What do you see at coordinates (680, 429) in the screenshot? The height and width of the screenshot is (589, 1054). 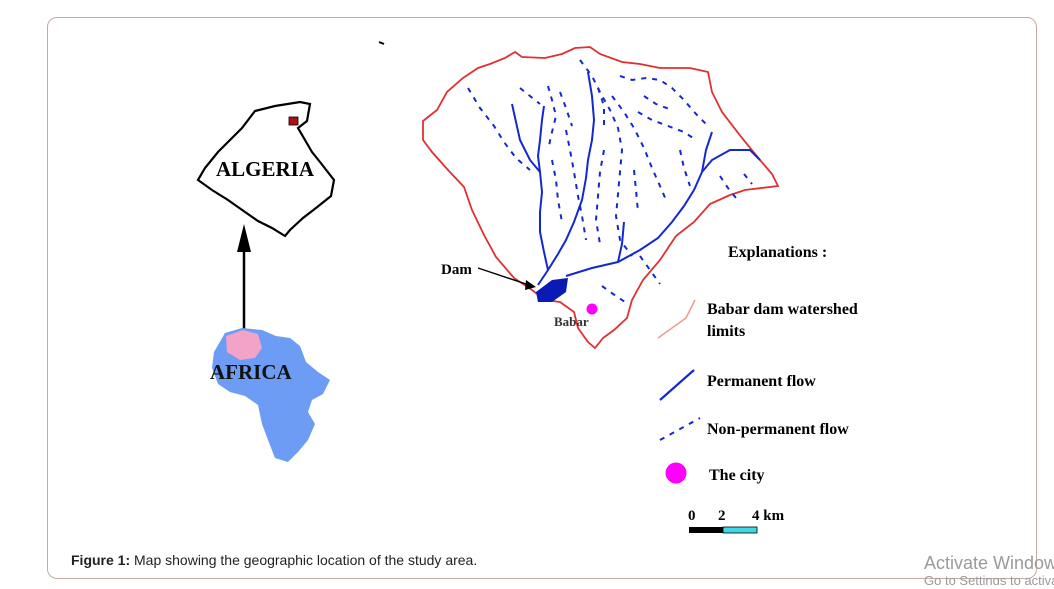 I see `legend-non-permanent-symbol` at bounding box center [680, 429].